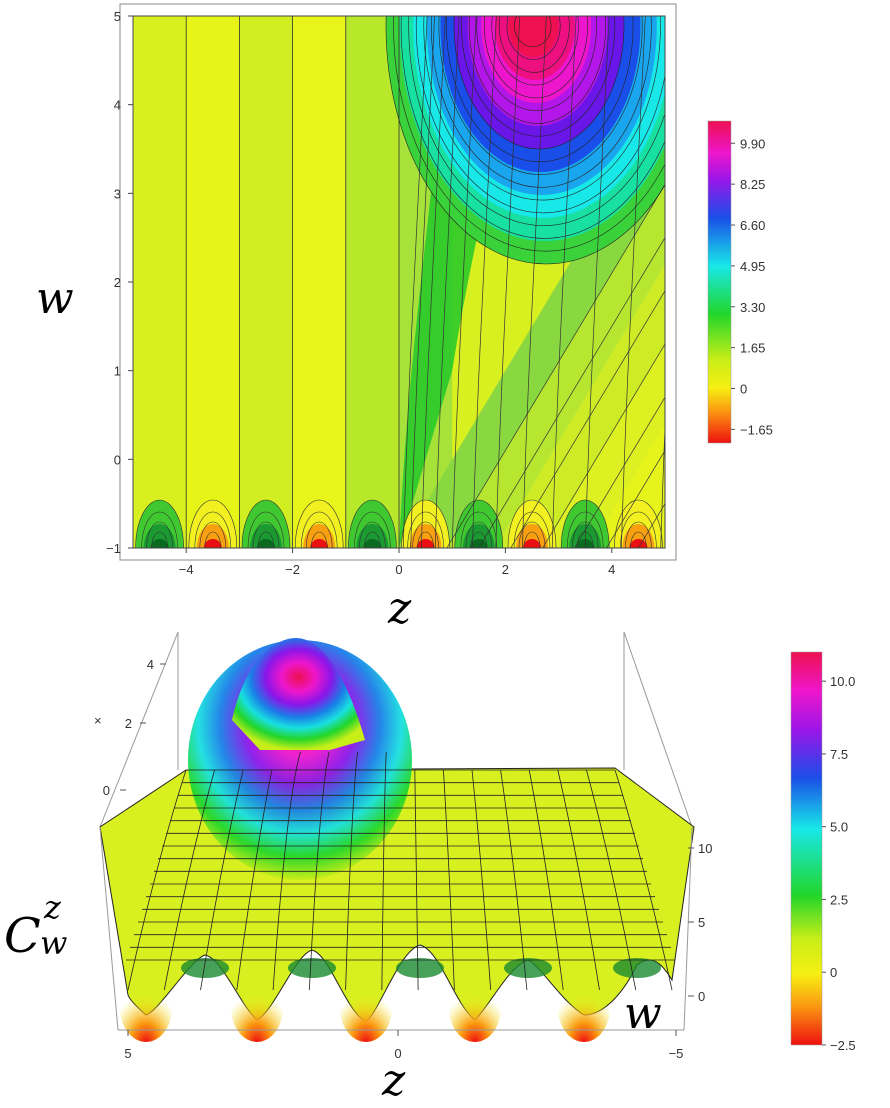  Describe the element at coordinates (756, 429) in the screenshot. I see `colorbar-tick-label: −1.65` at that location.